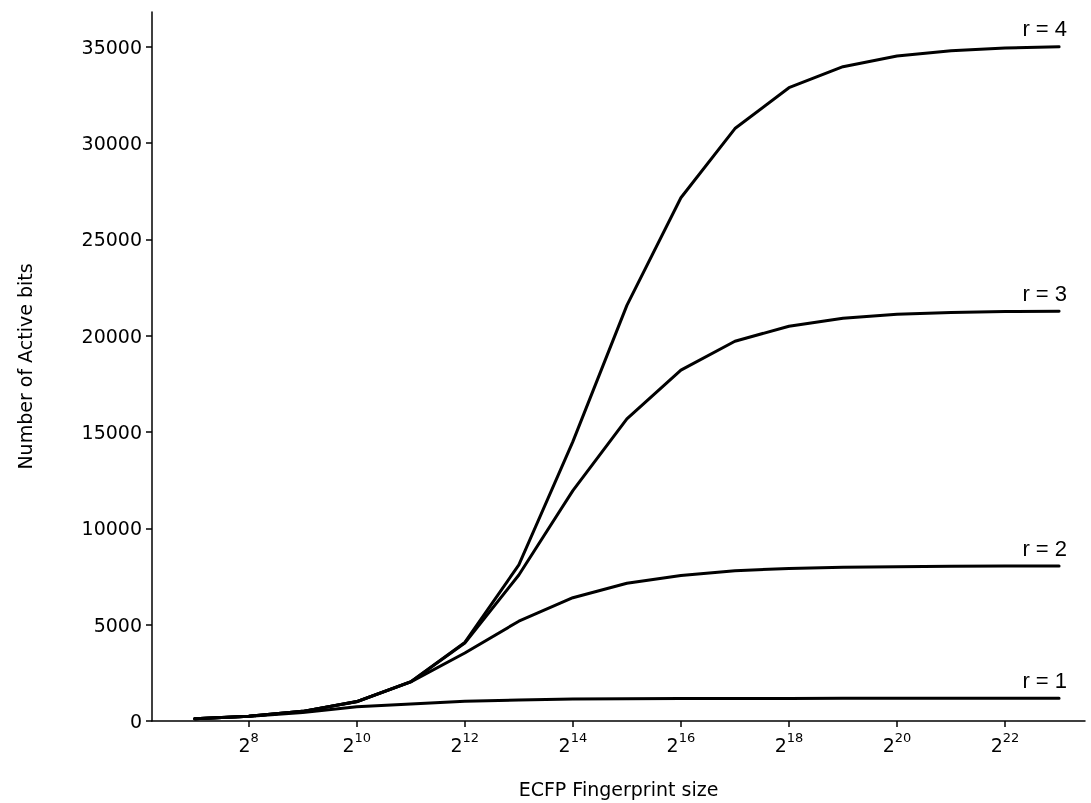  I want to click on y-tick-label: 10000, so click(111, 528).